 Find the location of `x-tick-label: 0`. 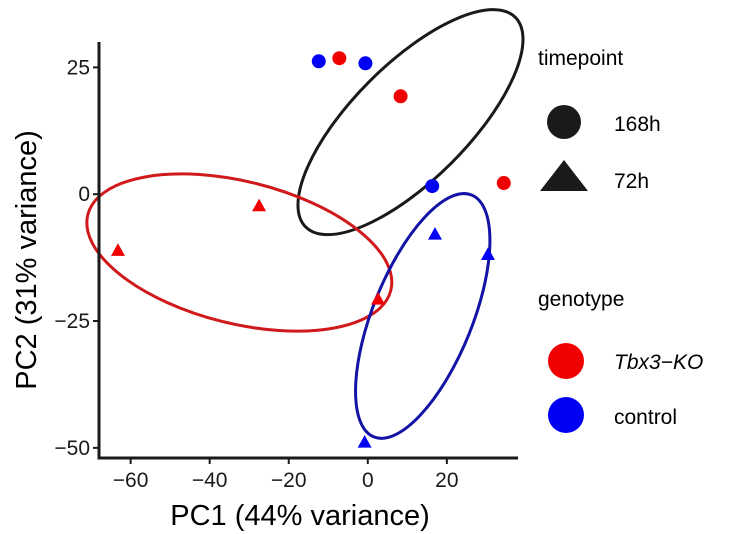

x-tick-label: 0 is located at coordinates (368, 480).